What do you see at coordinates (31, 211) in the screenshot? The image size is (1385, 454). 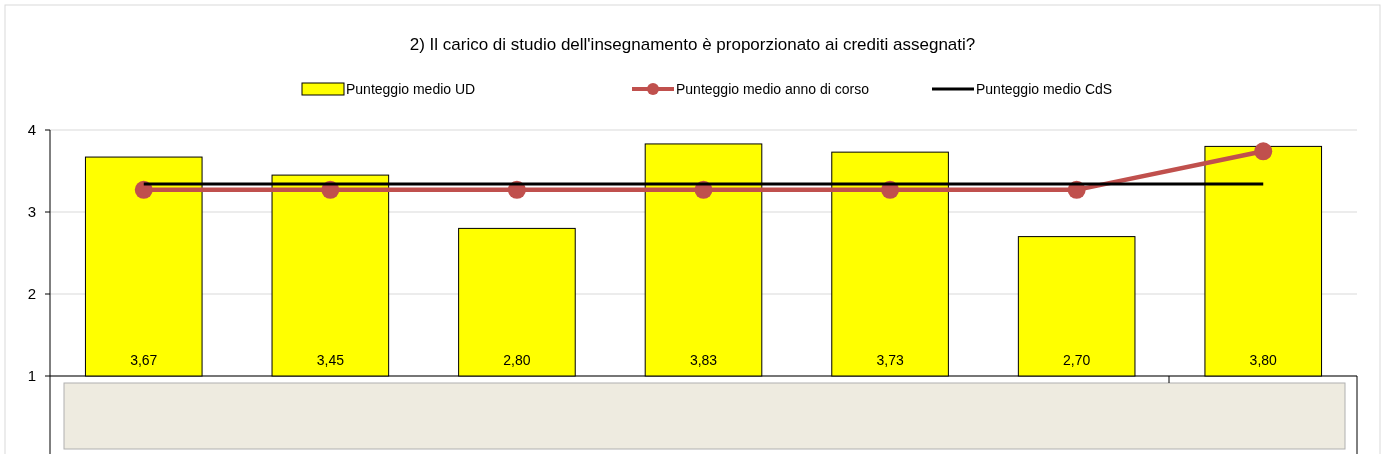 I see `y-tick-label: 3` at bounding box center [31, 211].